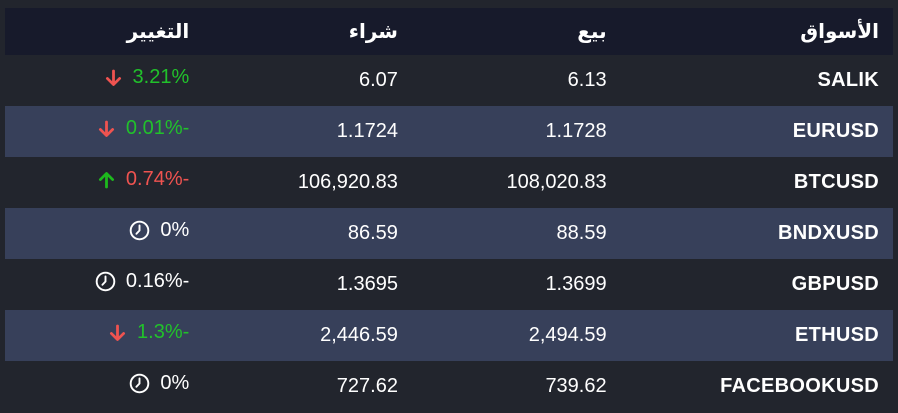  I want to click on table-row-ethusd: ETHUSD 2,494.59 2,446.59 1.3%-, so click(449, 335).